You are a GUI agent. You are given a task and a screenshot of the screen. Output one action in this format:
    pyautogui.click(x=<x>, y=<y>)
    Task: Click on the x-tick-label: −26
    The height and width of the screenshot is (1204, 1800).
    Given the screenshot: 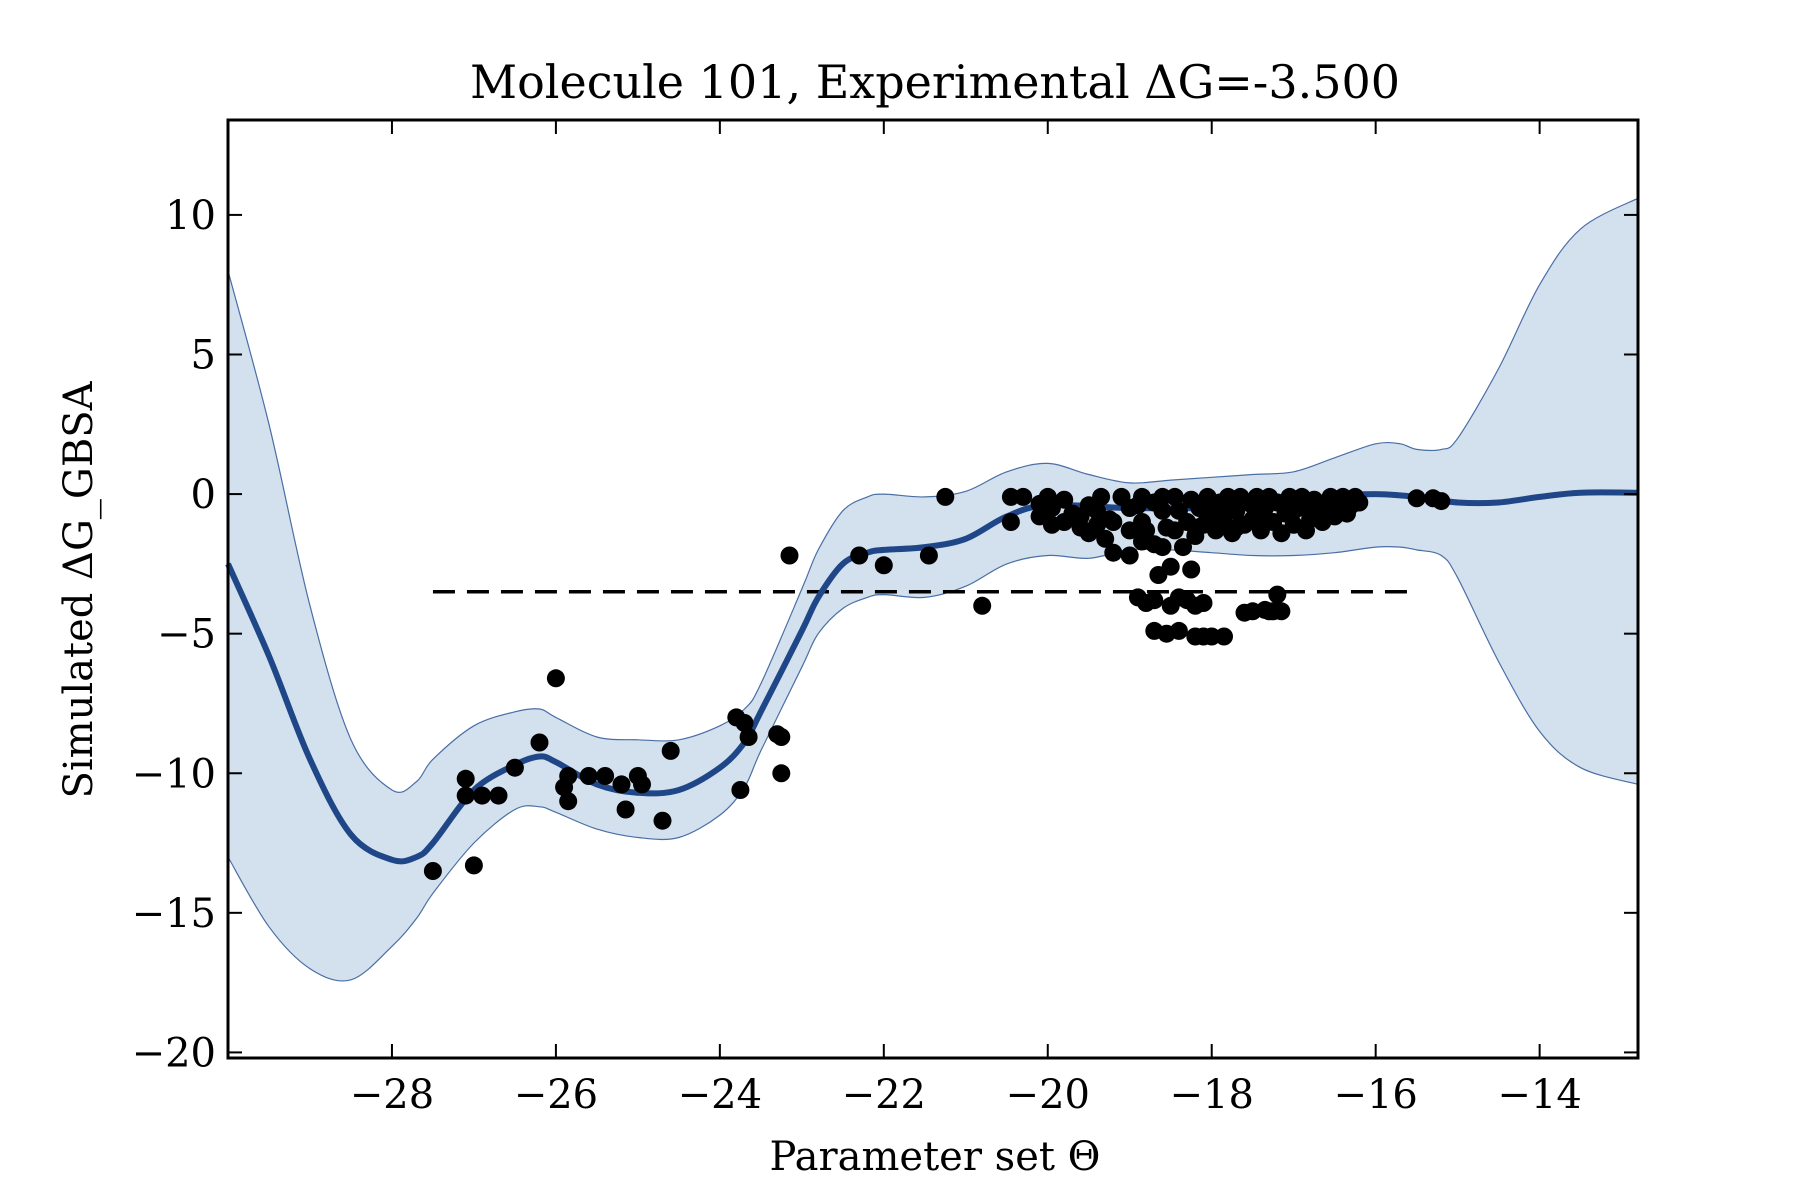 What is the action you would take?
    pyautogui.click(x=556, y=1095)
    